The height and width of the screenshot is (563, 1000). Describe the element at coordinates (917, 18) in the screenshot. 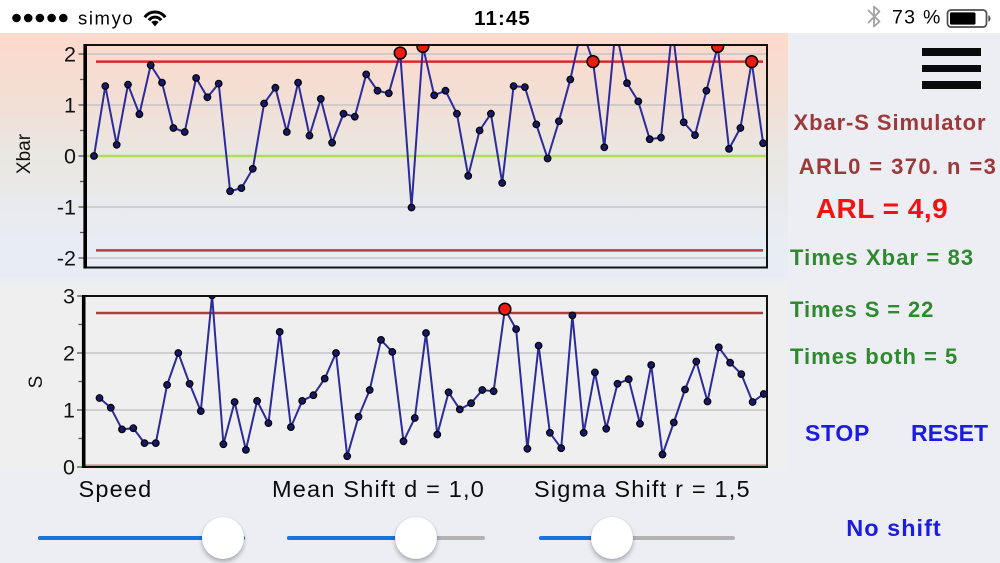

I see `svg-text: 73 %` at that location.